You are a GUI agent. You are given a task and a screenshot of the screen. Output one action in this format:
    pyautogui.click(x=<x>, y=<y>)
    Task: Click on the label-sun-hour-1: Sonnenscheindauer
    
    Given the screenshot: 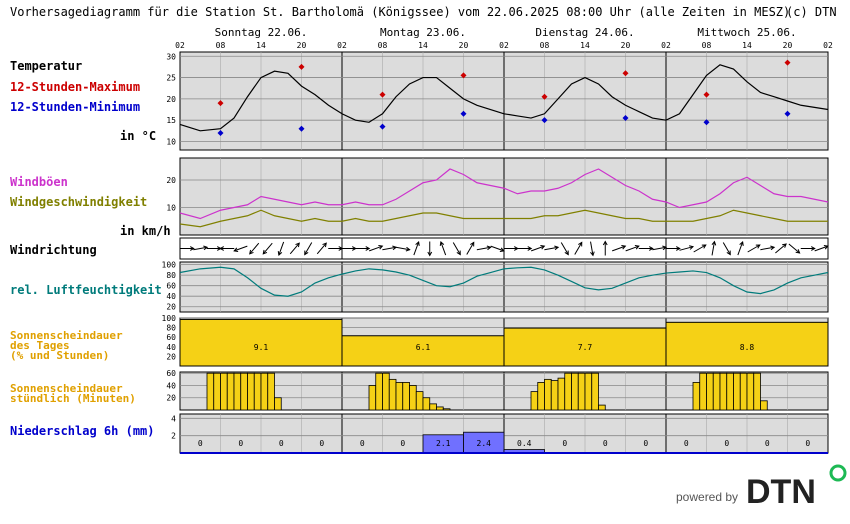 What is the action you would take?
    pyautogui.click(x=66, y=388)
    